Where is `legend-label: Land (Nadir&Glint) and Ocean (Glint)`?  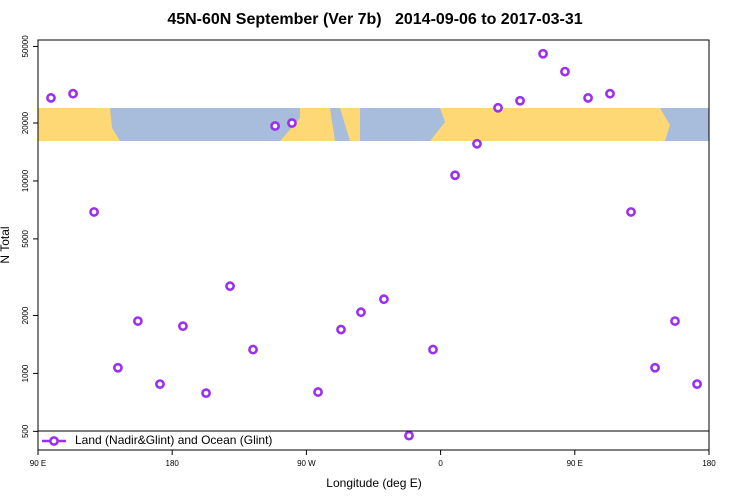 legend-label: Land (Nadir&Glint) and Ocean (Glint) is located at coordinates (173, 440).